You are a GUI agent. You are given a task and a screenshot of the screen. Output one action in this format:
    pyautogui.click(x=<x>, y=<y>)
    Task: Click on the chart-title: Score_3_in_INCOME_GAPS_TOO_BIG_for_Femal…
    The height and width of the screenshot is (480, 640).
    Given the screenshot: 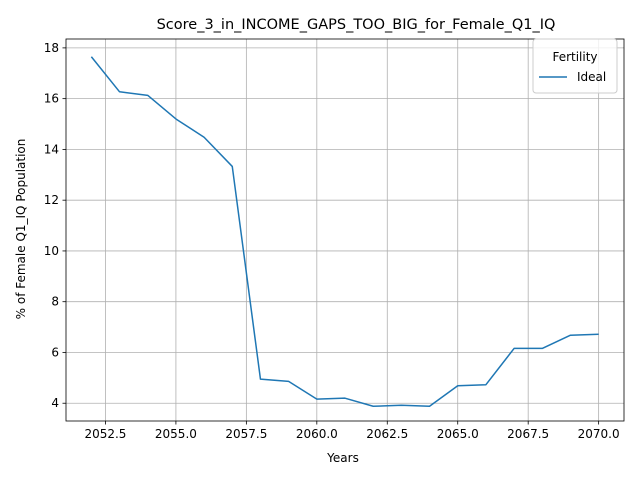 What is the action you would take?
    pyautogui.click(x=356, y=25)
    